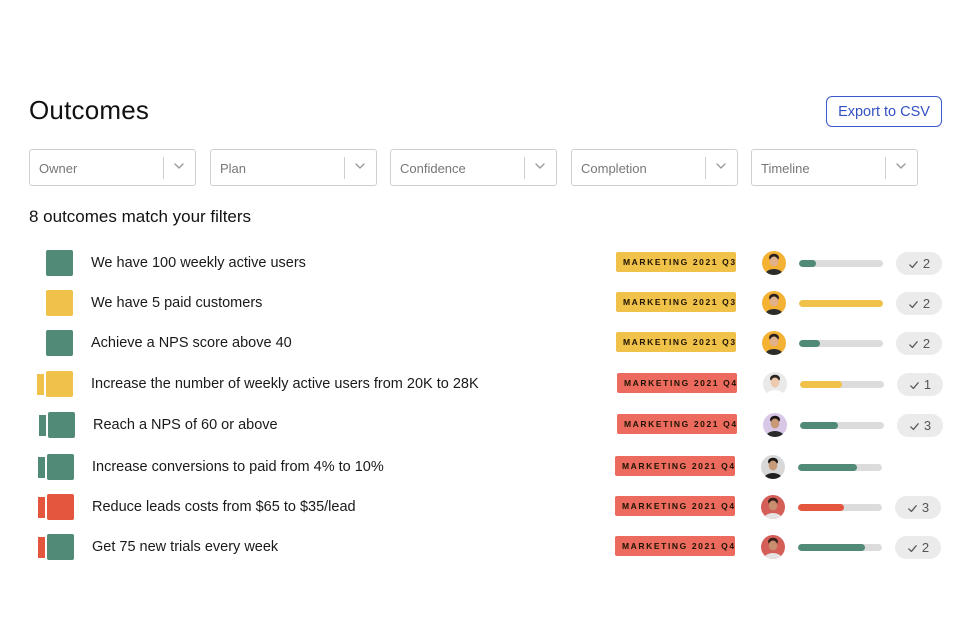 This screenshot has height=640, width=960. I want to click on filter-label: Plan, so click(233, 168).